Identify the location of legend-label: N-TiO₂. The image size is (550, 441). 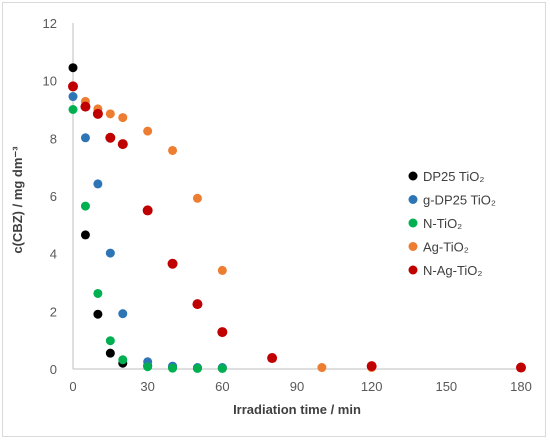
(442, 223).